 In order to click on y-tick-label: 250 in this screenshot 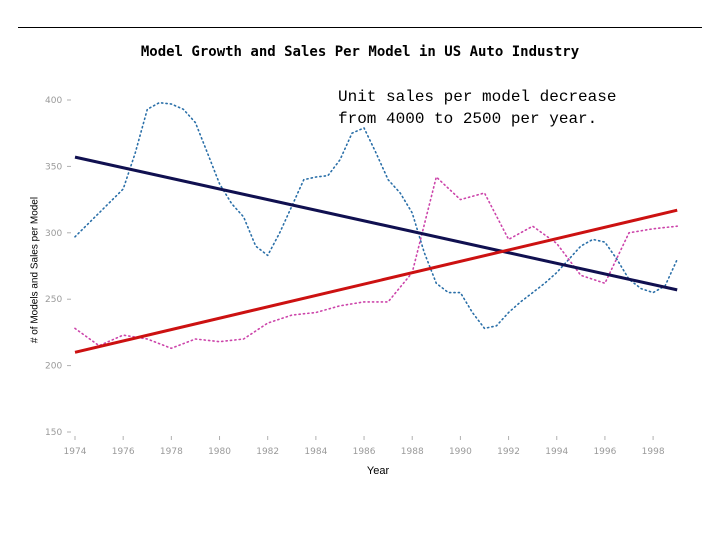, I will do `click(53, 300)`.